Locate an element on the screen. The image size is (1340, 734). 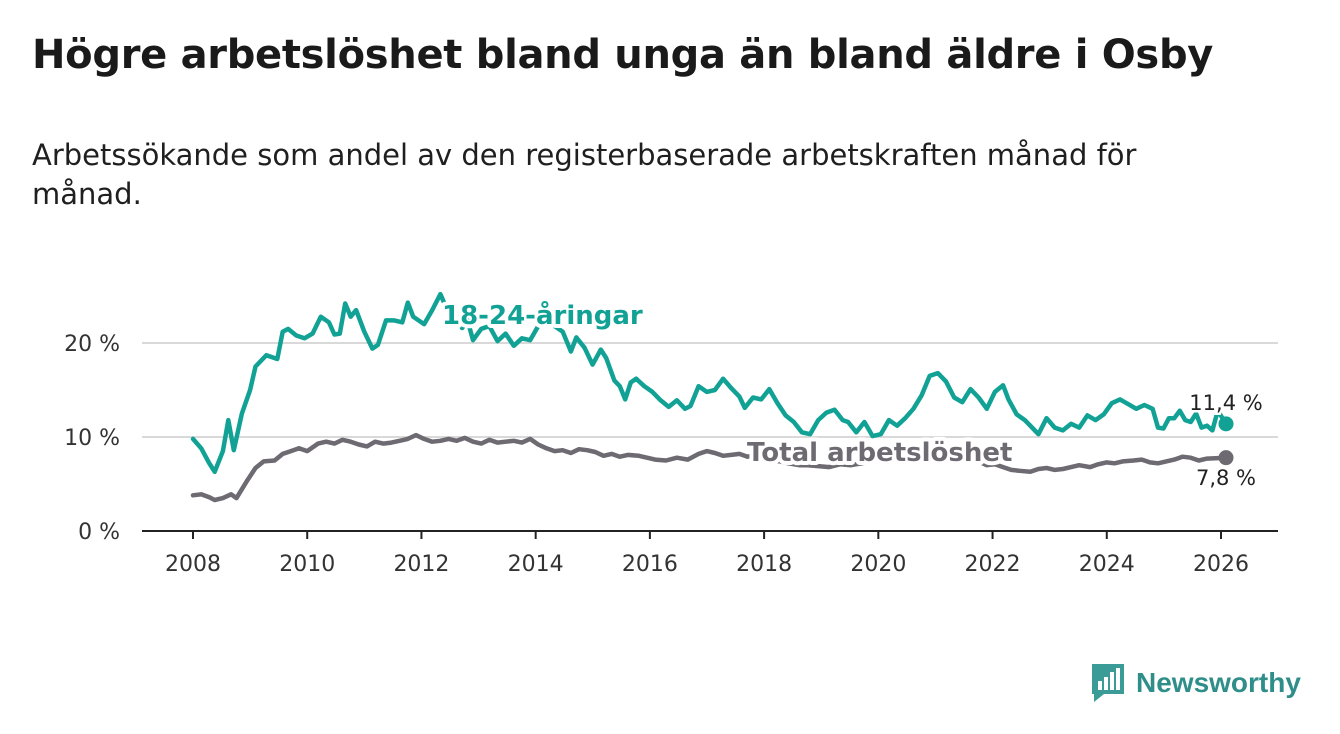
grid-lines is located at coordinates (710, 390).